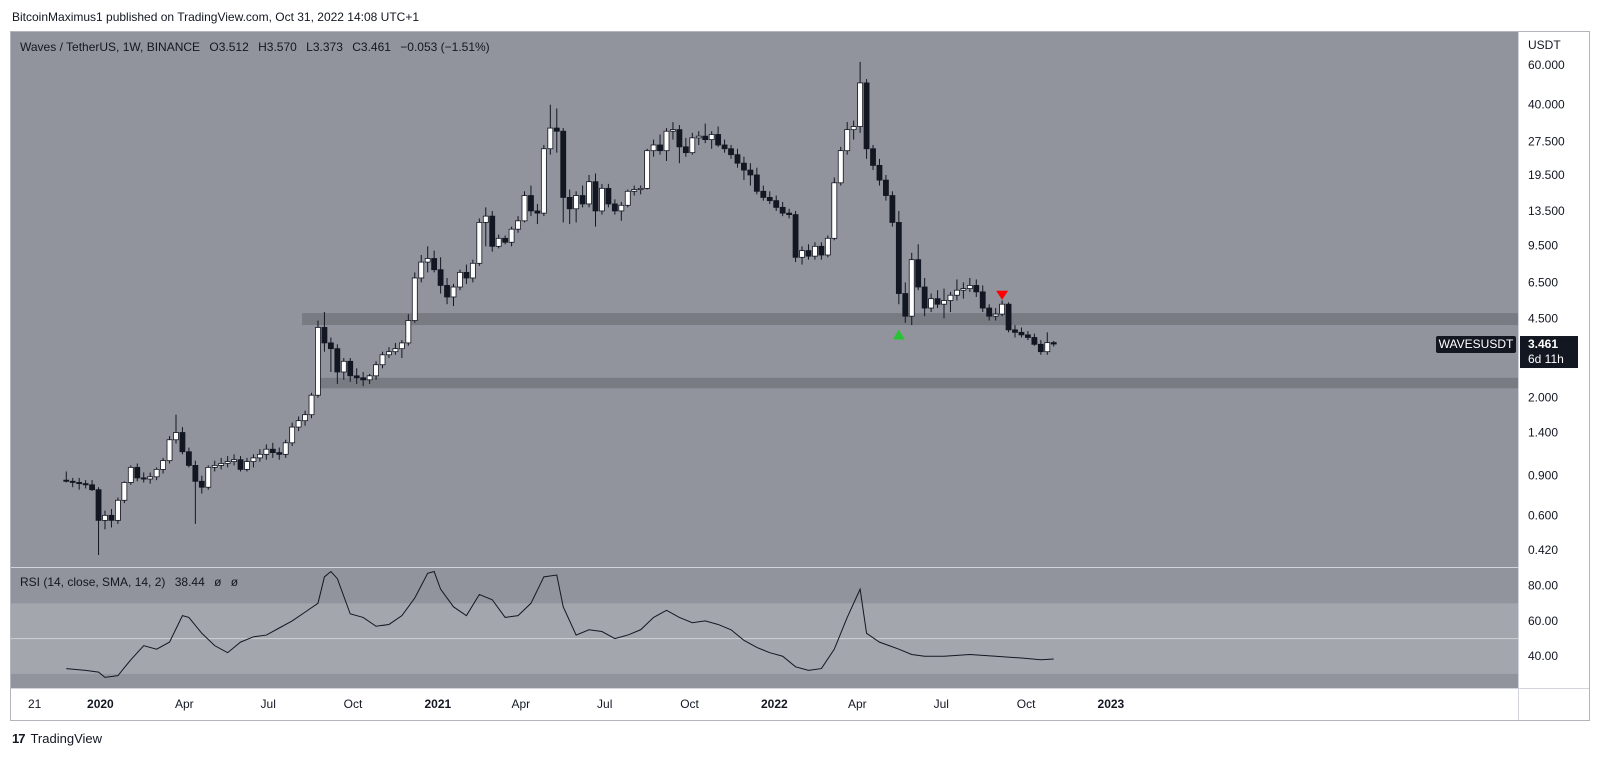 The image size is (1600, 759). I want to click on rsi-scale: 80.00 60.00 40.00, so click(1543, 621).